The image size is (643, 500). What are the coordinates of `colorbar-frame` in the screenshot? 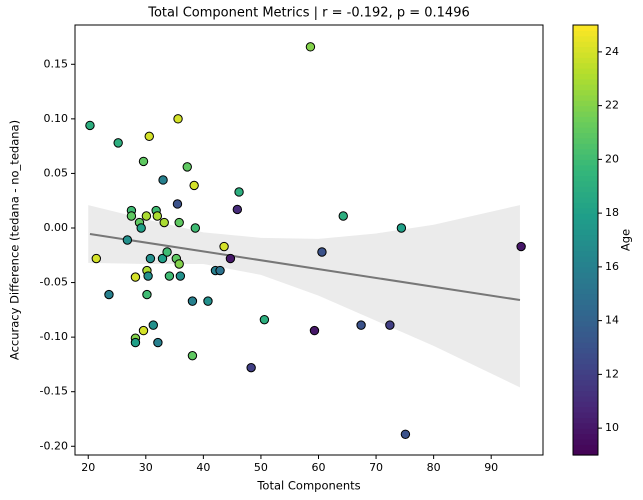 It's located at (585, 240).